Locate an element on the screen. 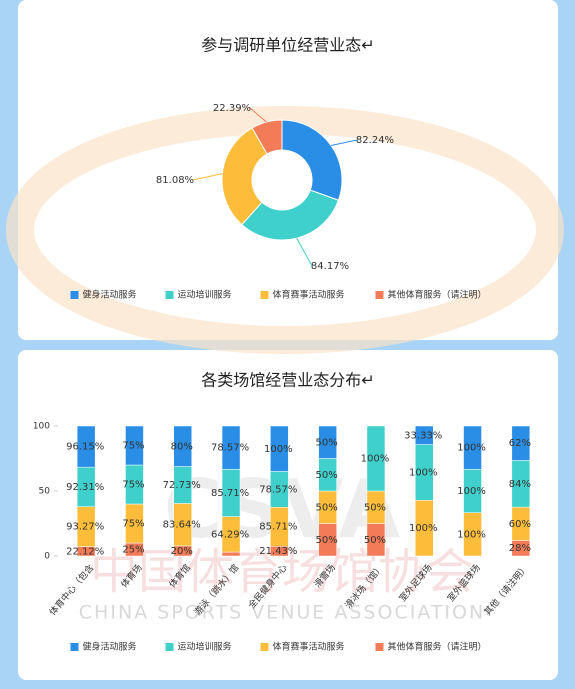 The height and width of the screenshot is (689, 575). data-label: 83.64% is located at coordinates (182, 525).